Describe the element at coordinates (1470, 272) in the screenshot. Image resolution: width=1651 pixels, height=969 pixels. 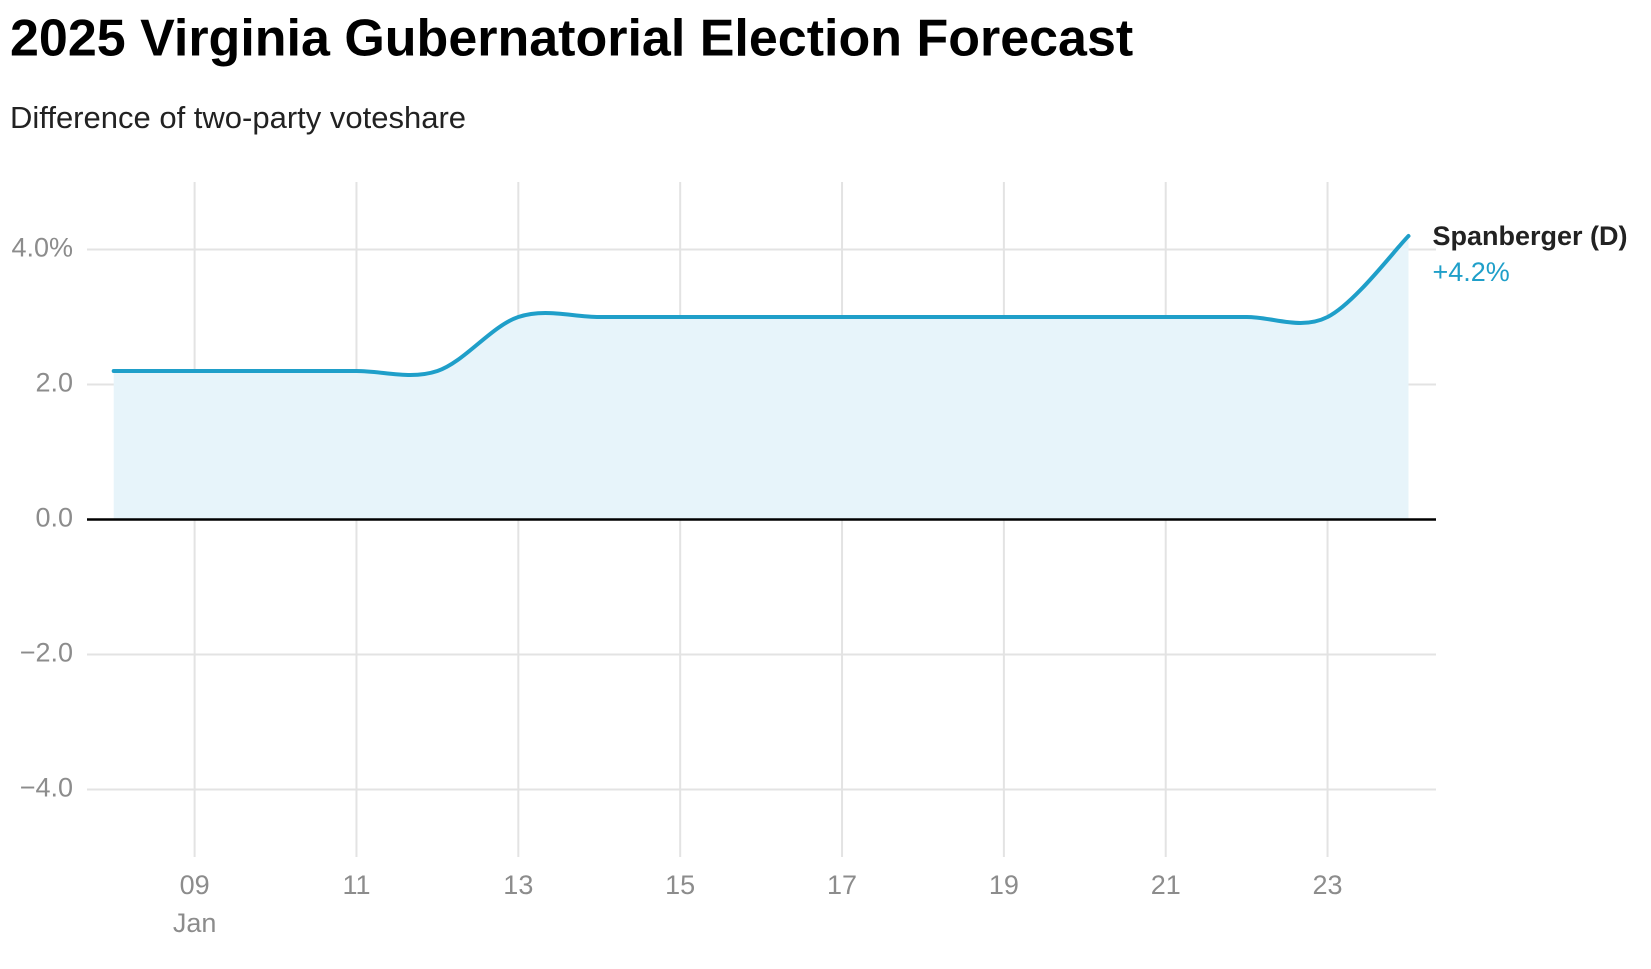
I see `value-label: +4.2%` at that location.